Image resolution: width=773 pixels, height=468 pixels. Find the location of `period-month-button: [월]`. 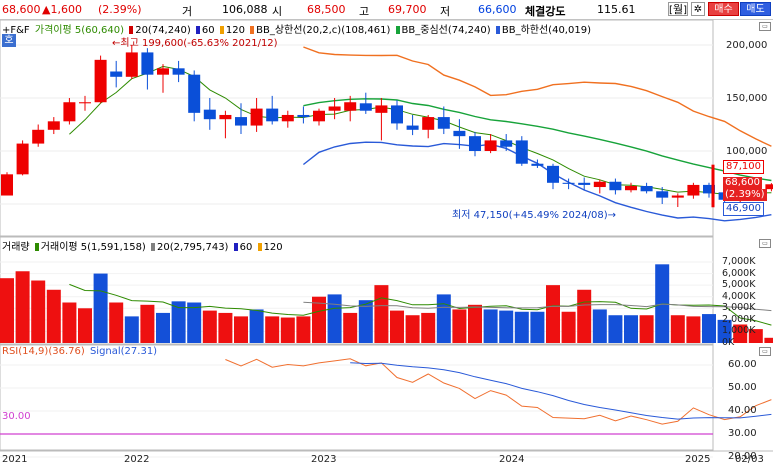

period-month-button: [월] is located at coordinates (678, 9).